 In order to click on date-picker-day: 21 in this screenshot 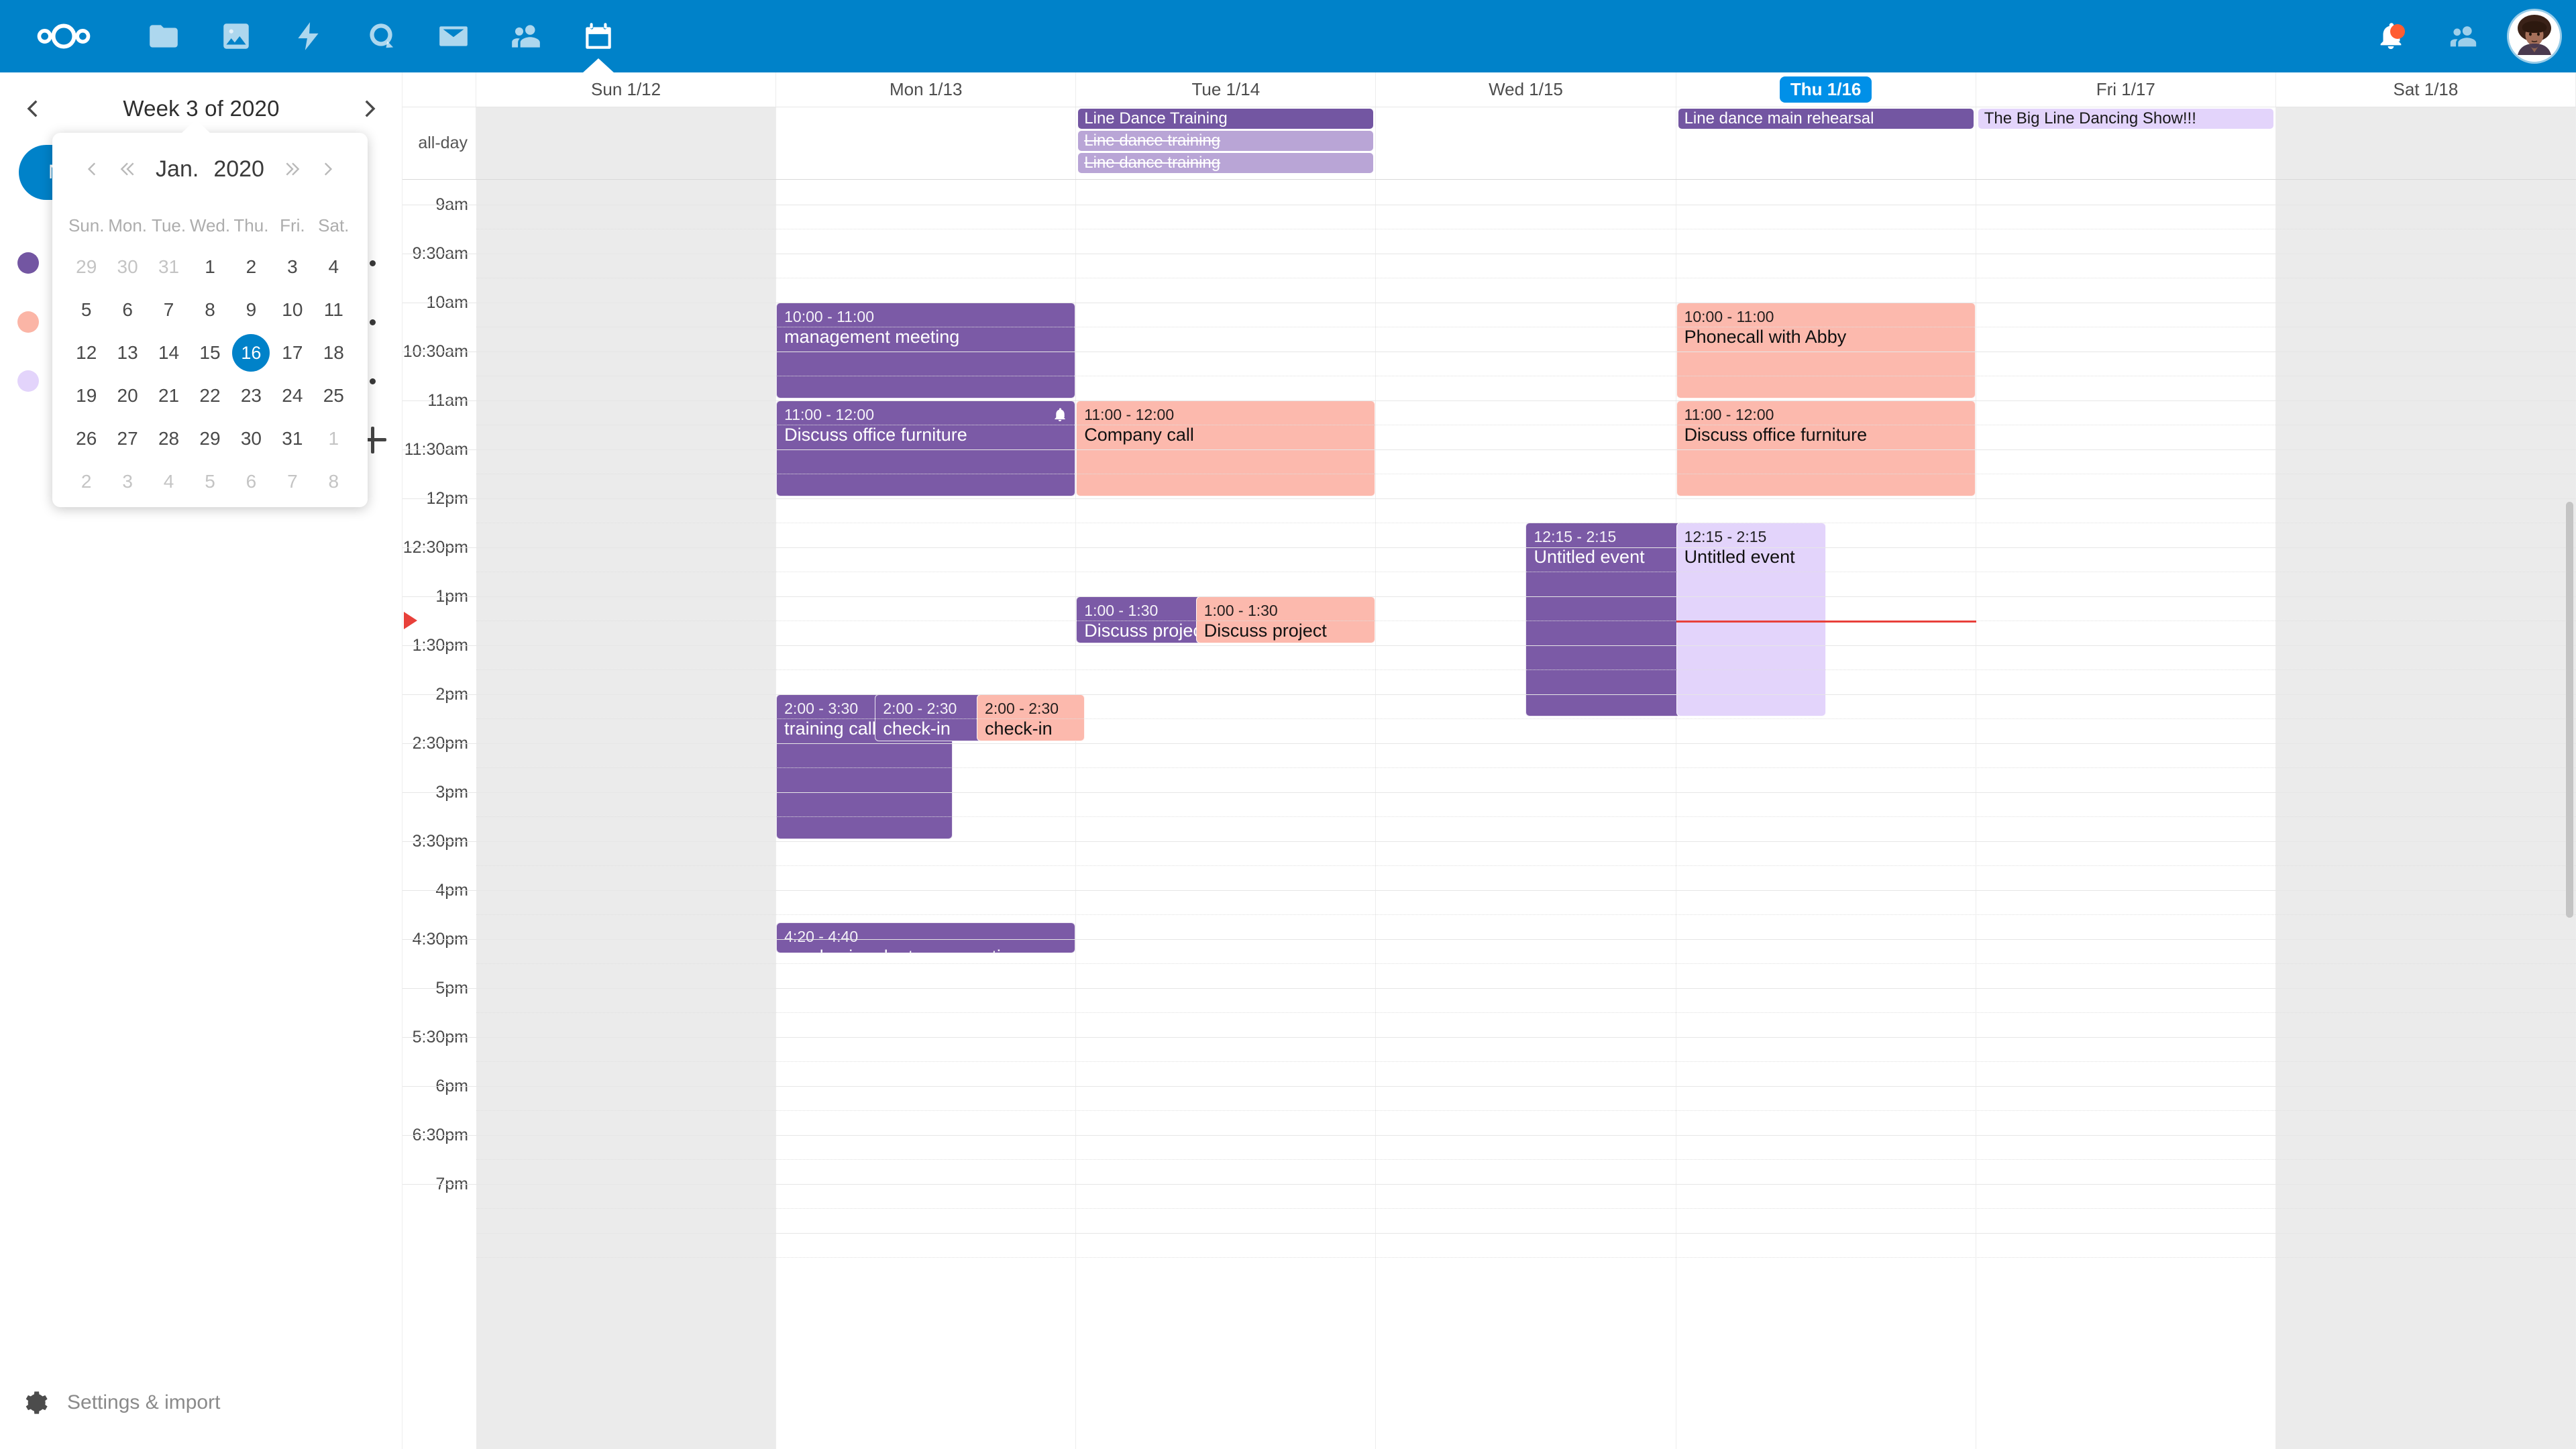, I will do `click(169, 395)`.